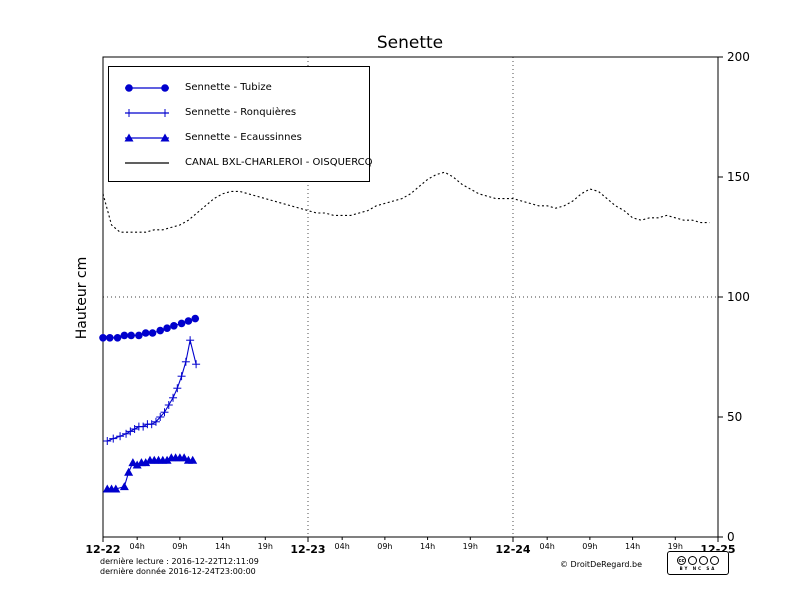 The width and height of the screenshot is (800, 600). What do you see at coordinates (714, 560) in the screenshot?
I see `cc-sa-icon` at bounding box center [714, 560].